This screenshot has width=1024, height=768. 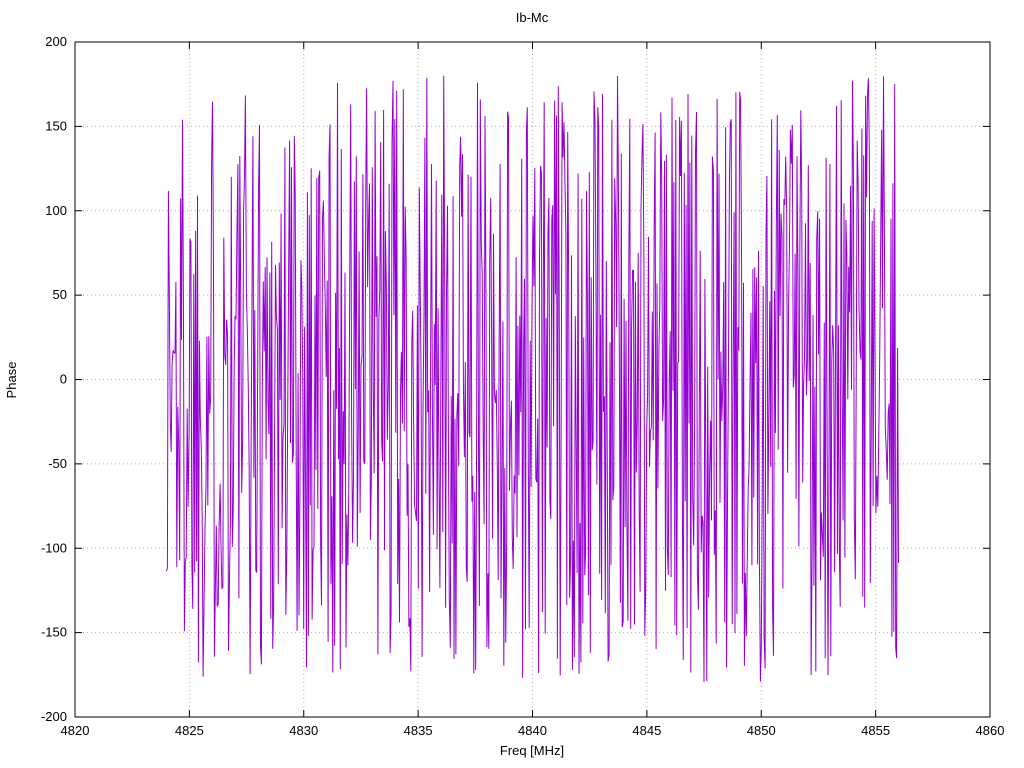 What do you see at coordinates (60, 294) in the screenshot?
I see `y-tick-label: 50` at bounding box center [60, 294].